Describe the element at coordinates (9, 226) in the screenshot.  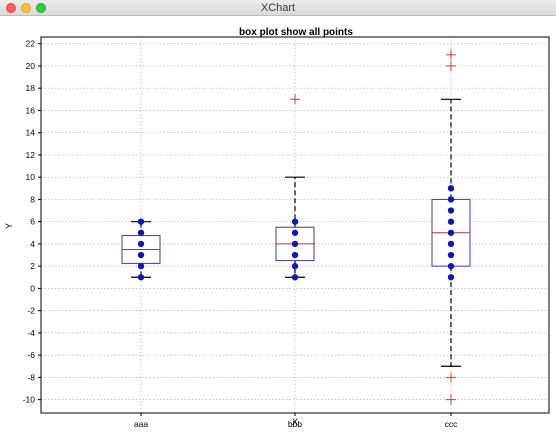
I see `y-axis-label: Y` at that location.